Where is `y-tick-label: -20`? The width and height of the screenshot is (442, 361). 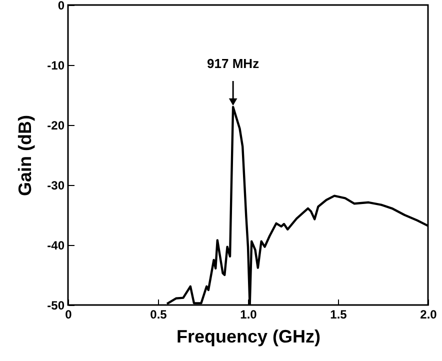 y-tick-label: -20 is located at coordinates (56, 125).